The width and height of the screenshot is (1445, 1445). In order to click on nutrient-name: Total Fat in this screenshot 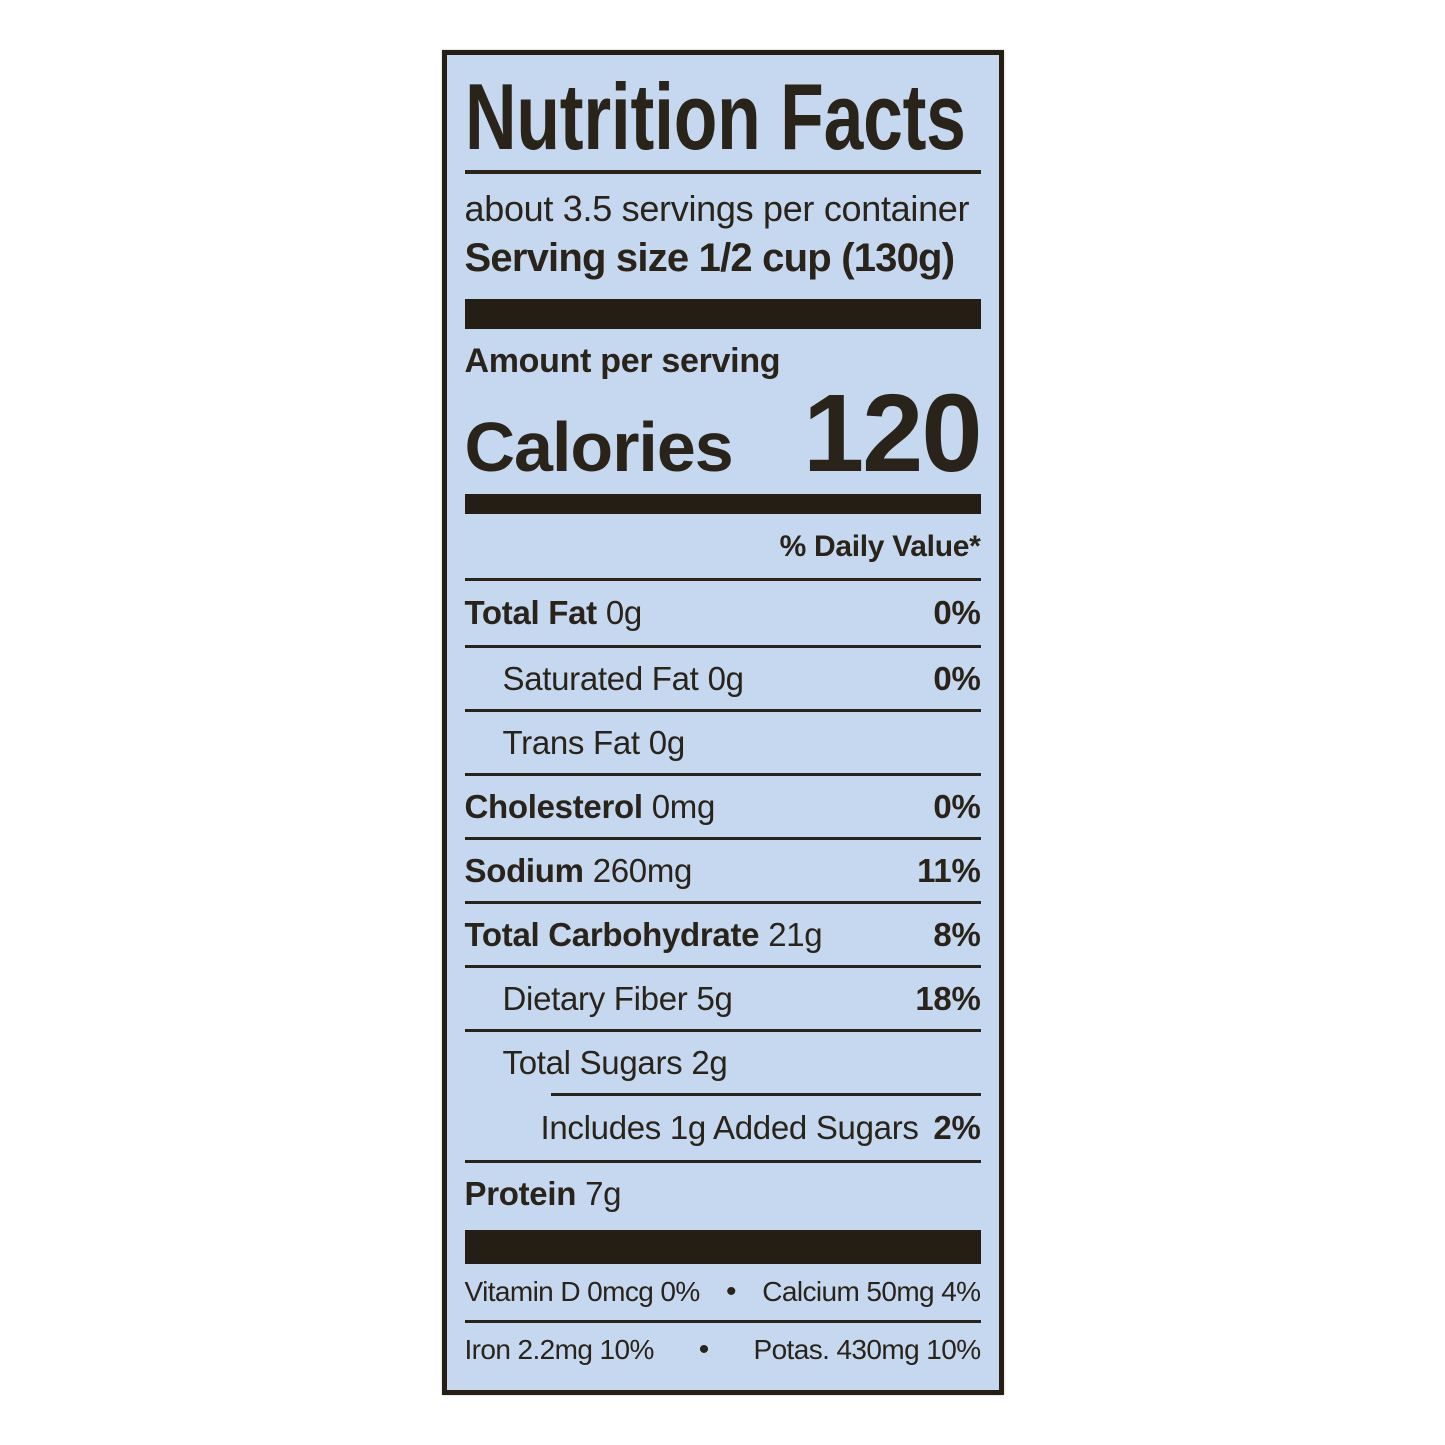, I will do `click(531, 613)`.